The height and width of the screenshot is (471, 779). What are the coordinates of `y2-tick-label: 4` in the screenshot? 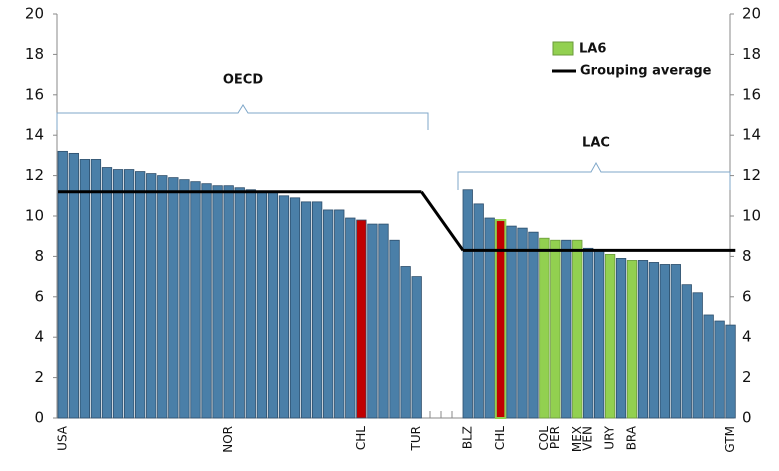 It's located at (747, 337).